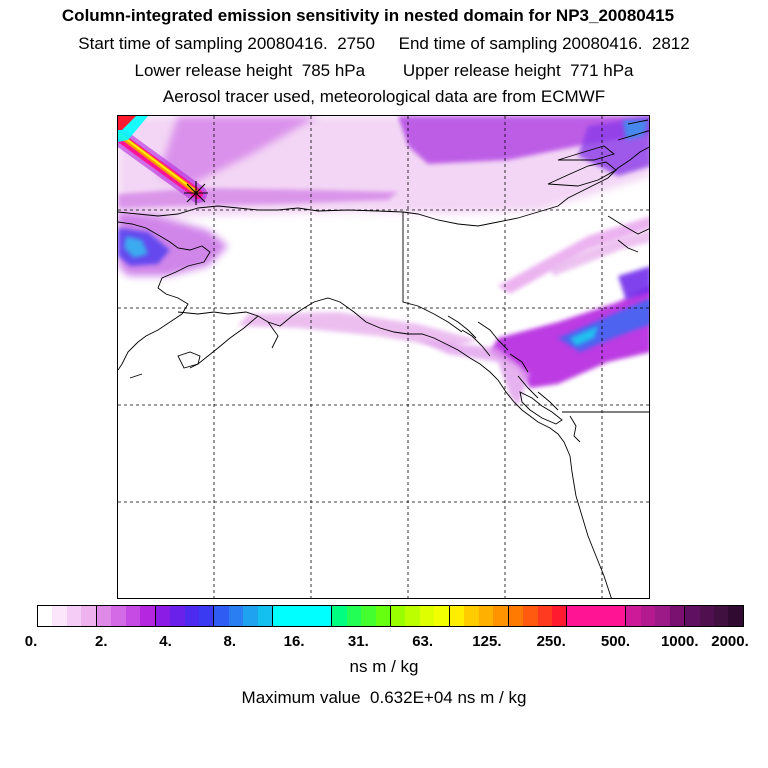 The height and width of the screenshot is (768, 768). What do you see at coordinates (384, 666) in the screenshot?
I see `colorbar-units: ns m / kg` at bounding box center [384, 666].